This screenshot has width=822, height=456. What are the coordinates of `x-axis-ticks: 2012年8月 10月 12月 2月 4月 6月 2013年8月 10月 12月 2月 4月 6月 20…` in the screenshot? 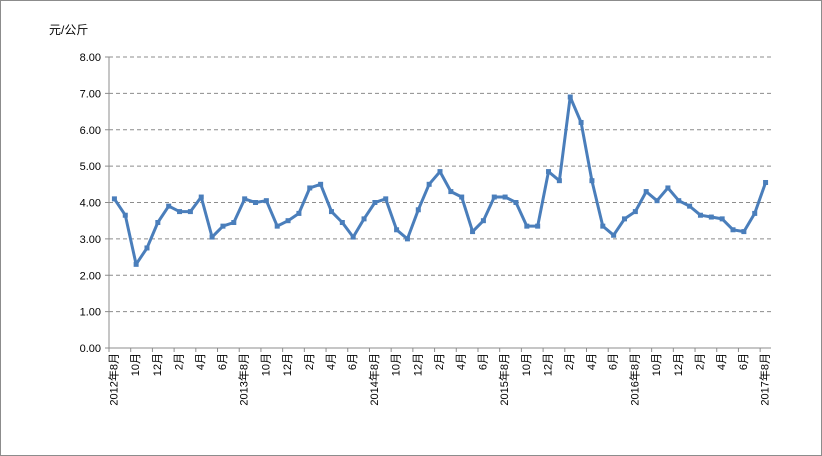 It's located at (439, 377).